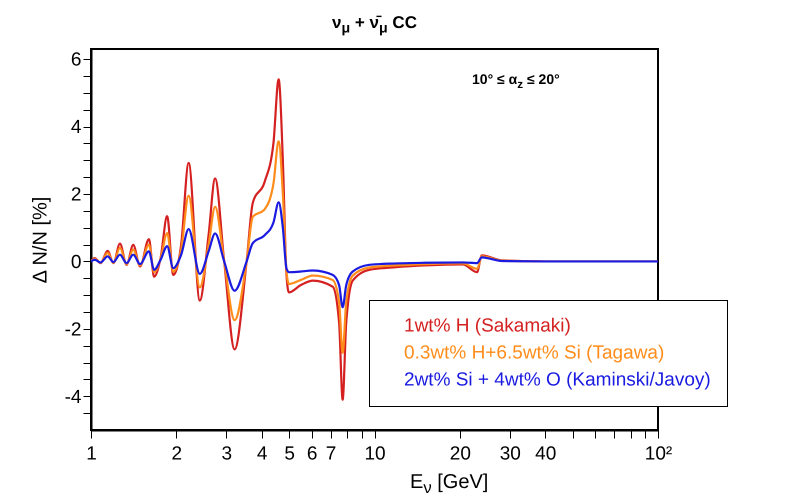 The width and height of the screenshot is (792, 498). I want to click on text: 0.3wt% H+6.5wt% Si (Tagawa), so click(534, 353).